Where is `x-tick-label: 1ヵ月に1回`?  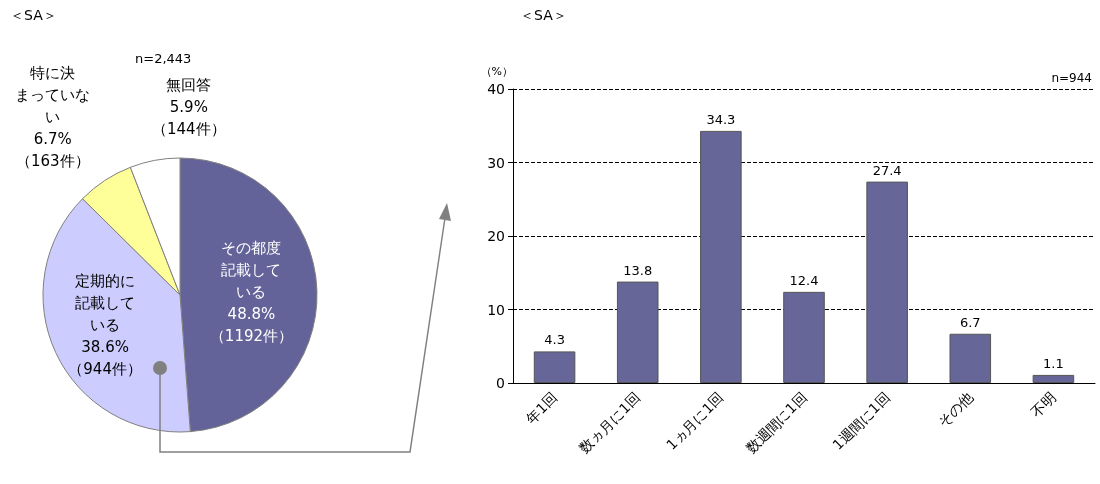 x-tick-label: 1ヵ月に1回 is located at coordinates (695, 421).